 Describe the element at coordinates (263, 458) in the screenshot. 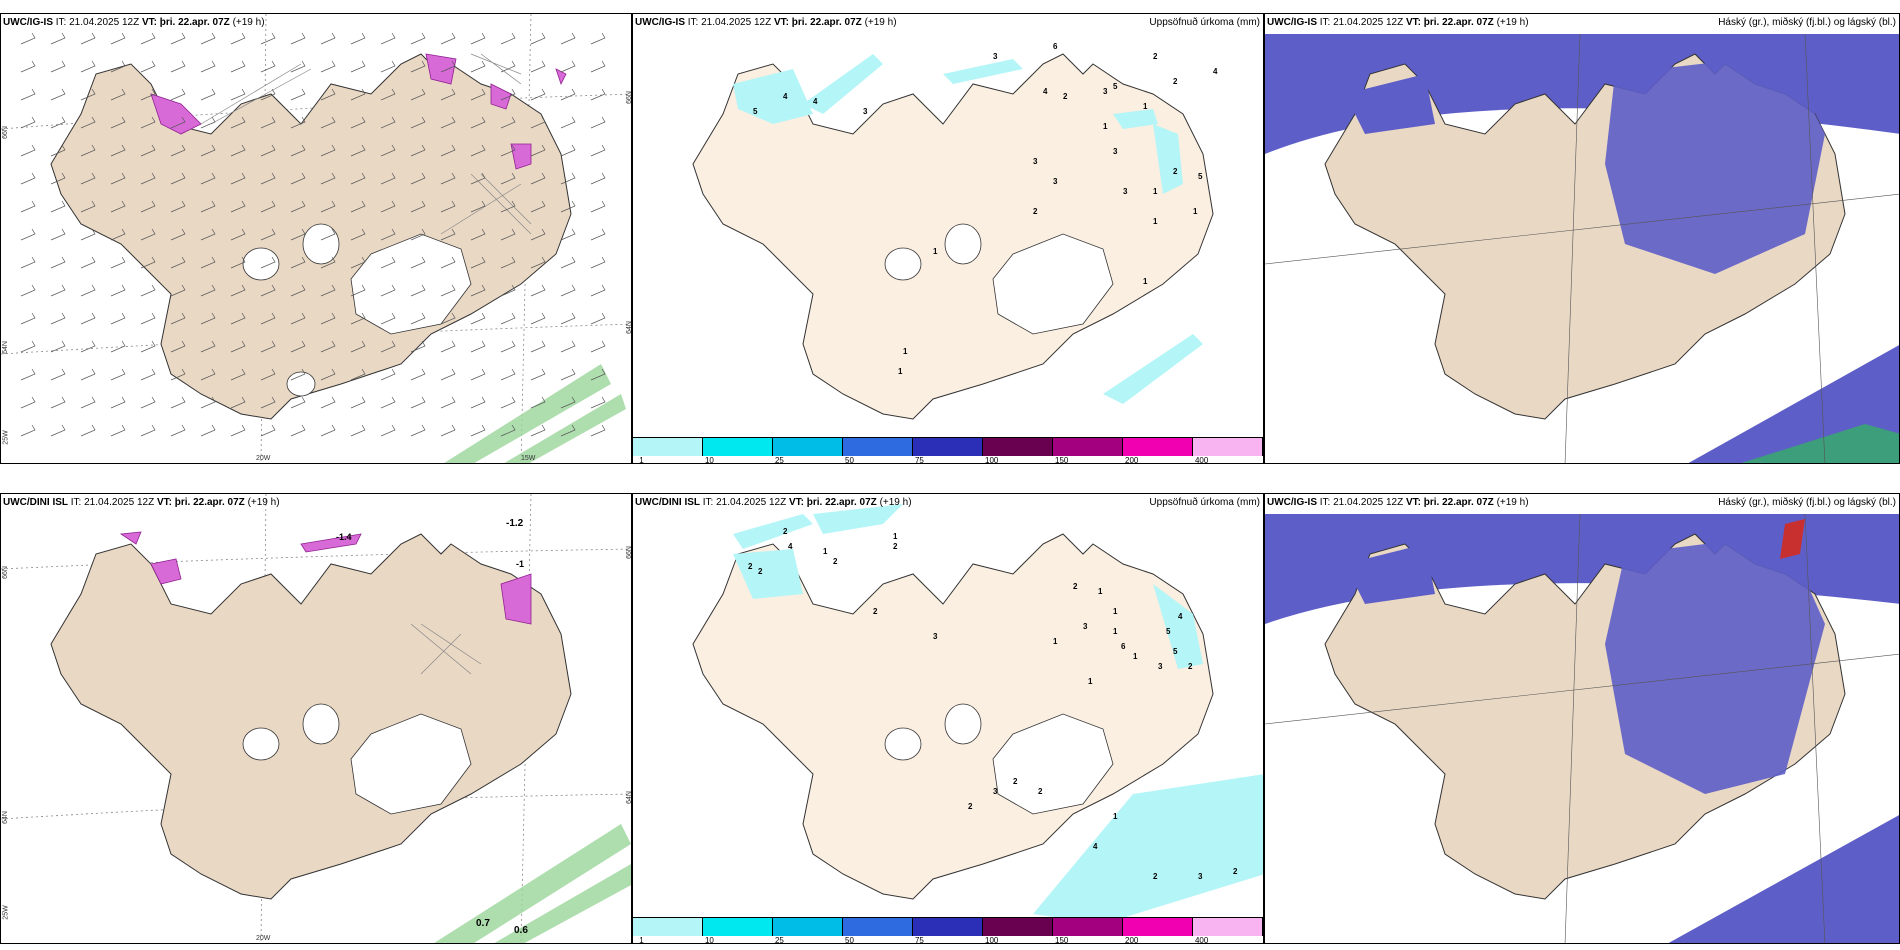

I see `lon-label: 20W` at that location.